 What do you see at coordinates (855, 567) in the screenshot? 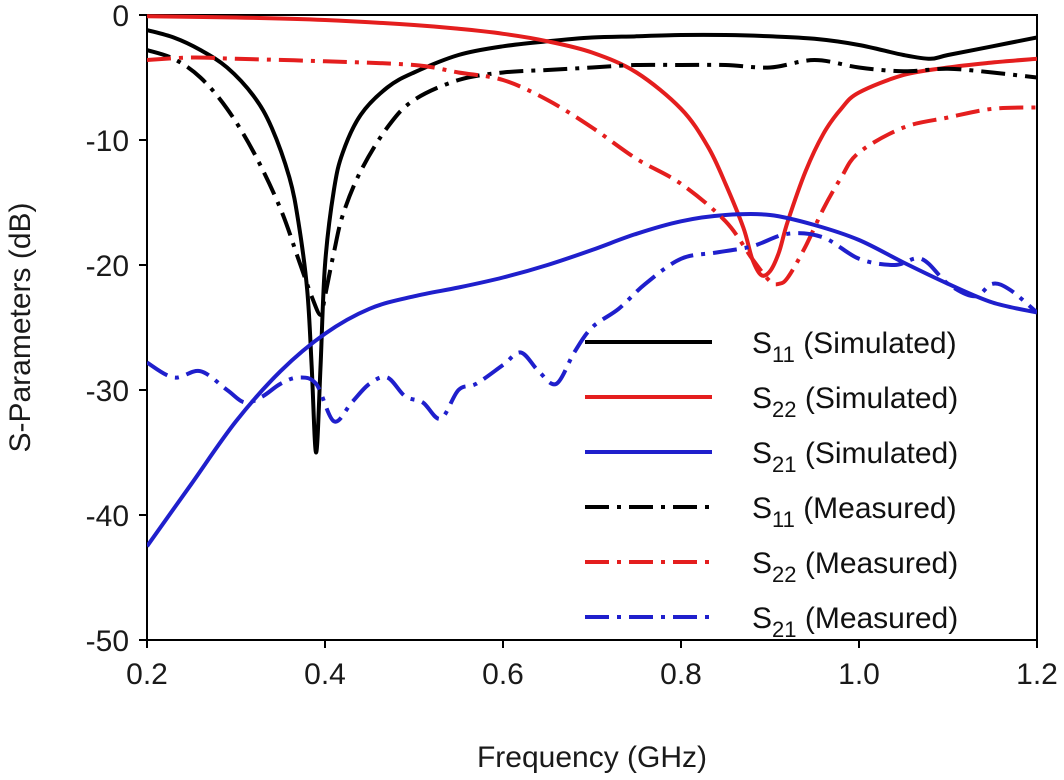
I see `legend-label: S22 (Measured)` at bounding box center [855, 567].